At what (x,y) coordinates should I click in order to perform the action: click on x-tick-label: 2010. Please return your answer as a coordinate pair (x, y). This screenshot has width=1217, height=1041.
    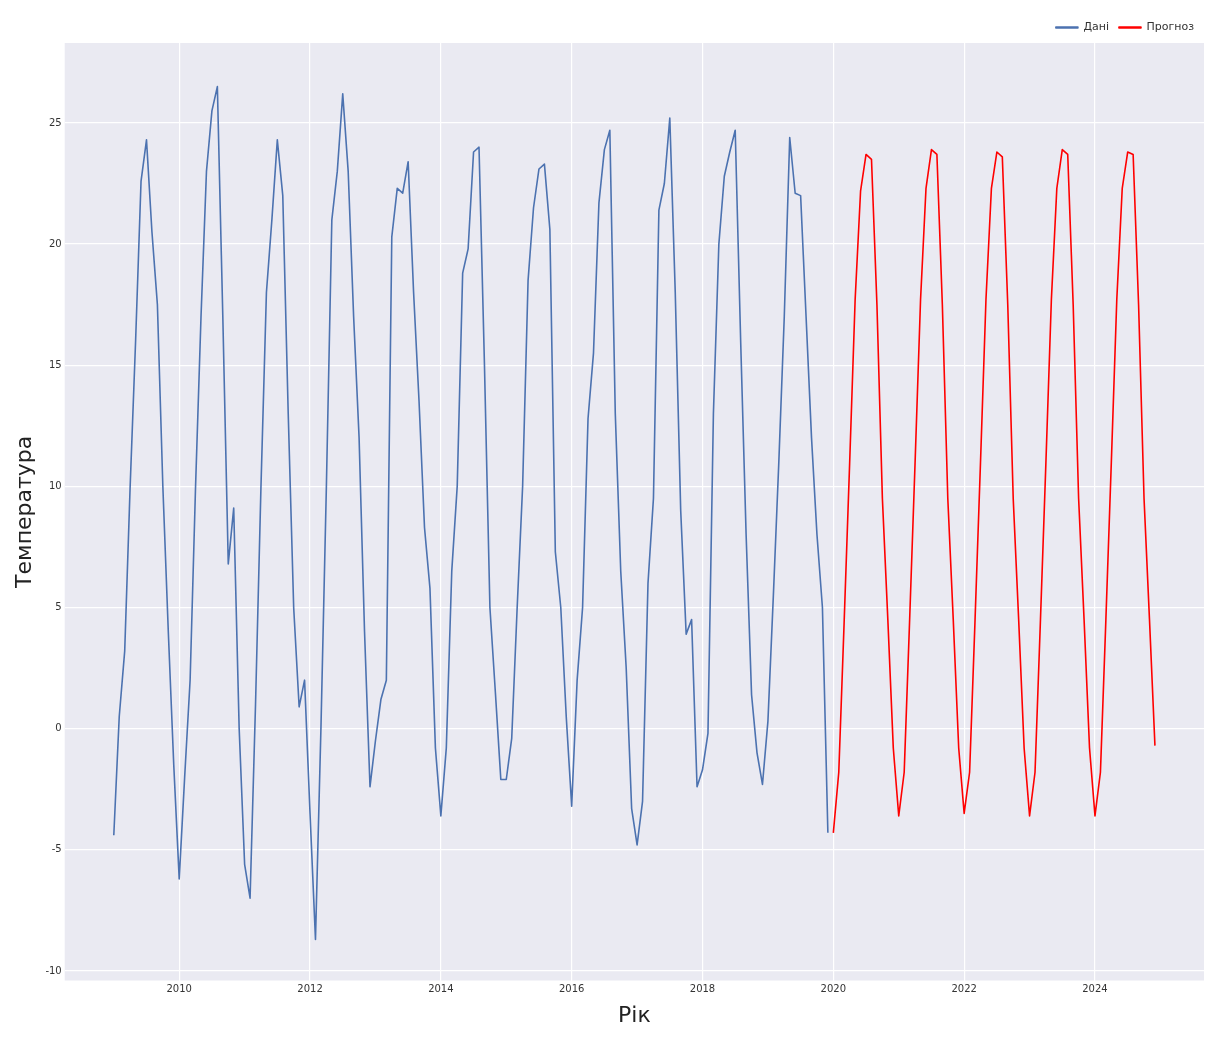
    Looking at the image, I should click on (179, 989).